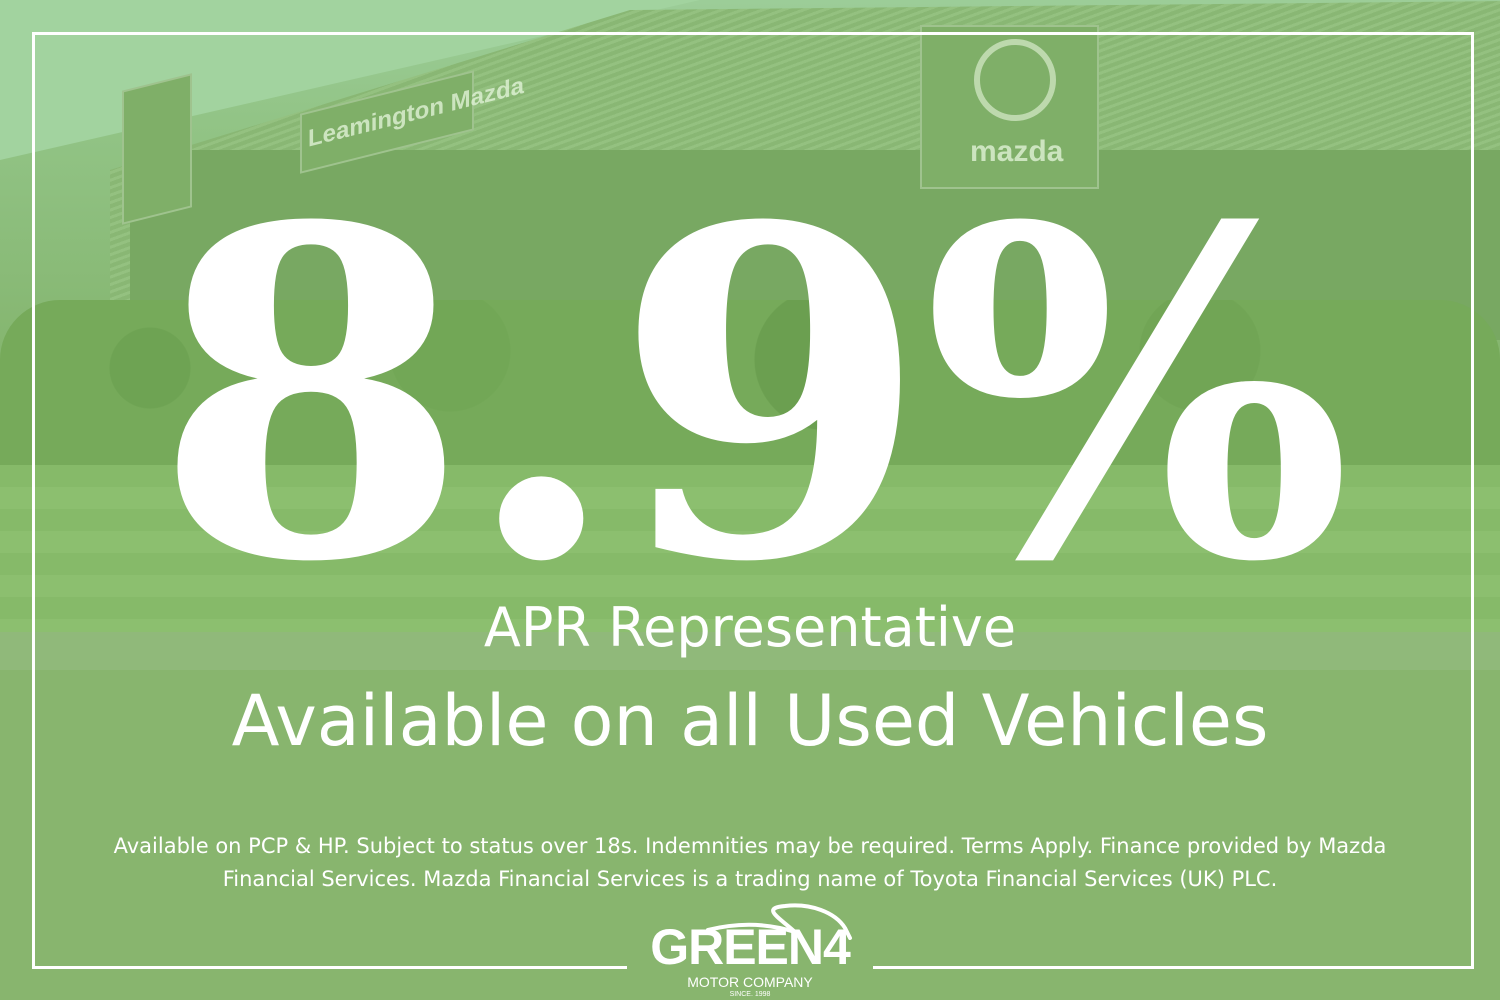  What do you see at coordinates (750, 947) in the screenshot?
I see `logo-name: GREEN4` at bounding box center [750, 947].